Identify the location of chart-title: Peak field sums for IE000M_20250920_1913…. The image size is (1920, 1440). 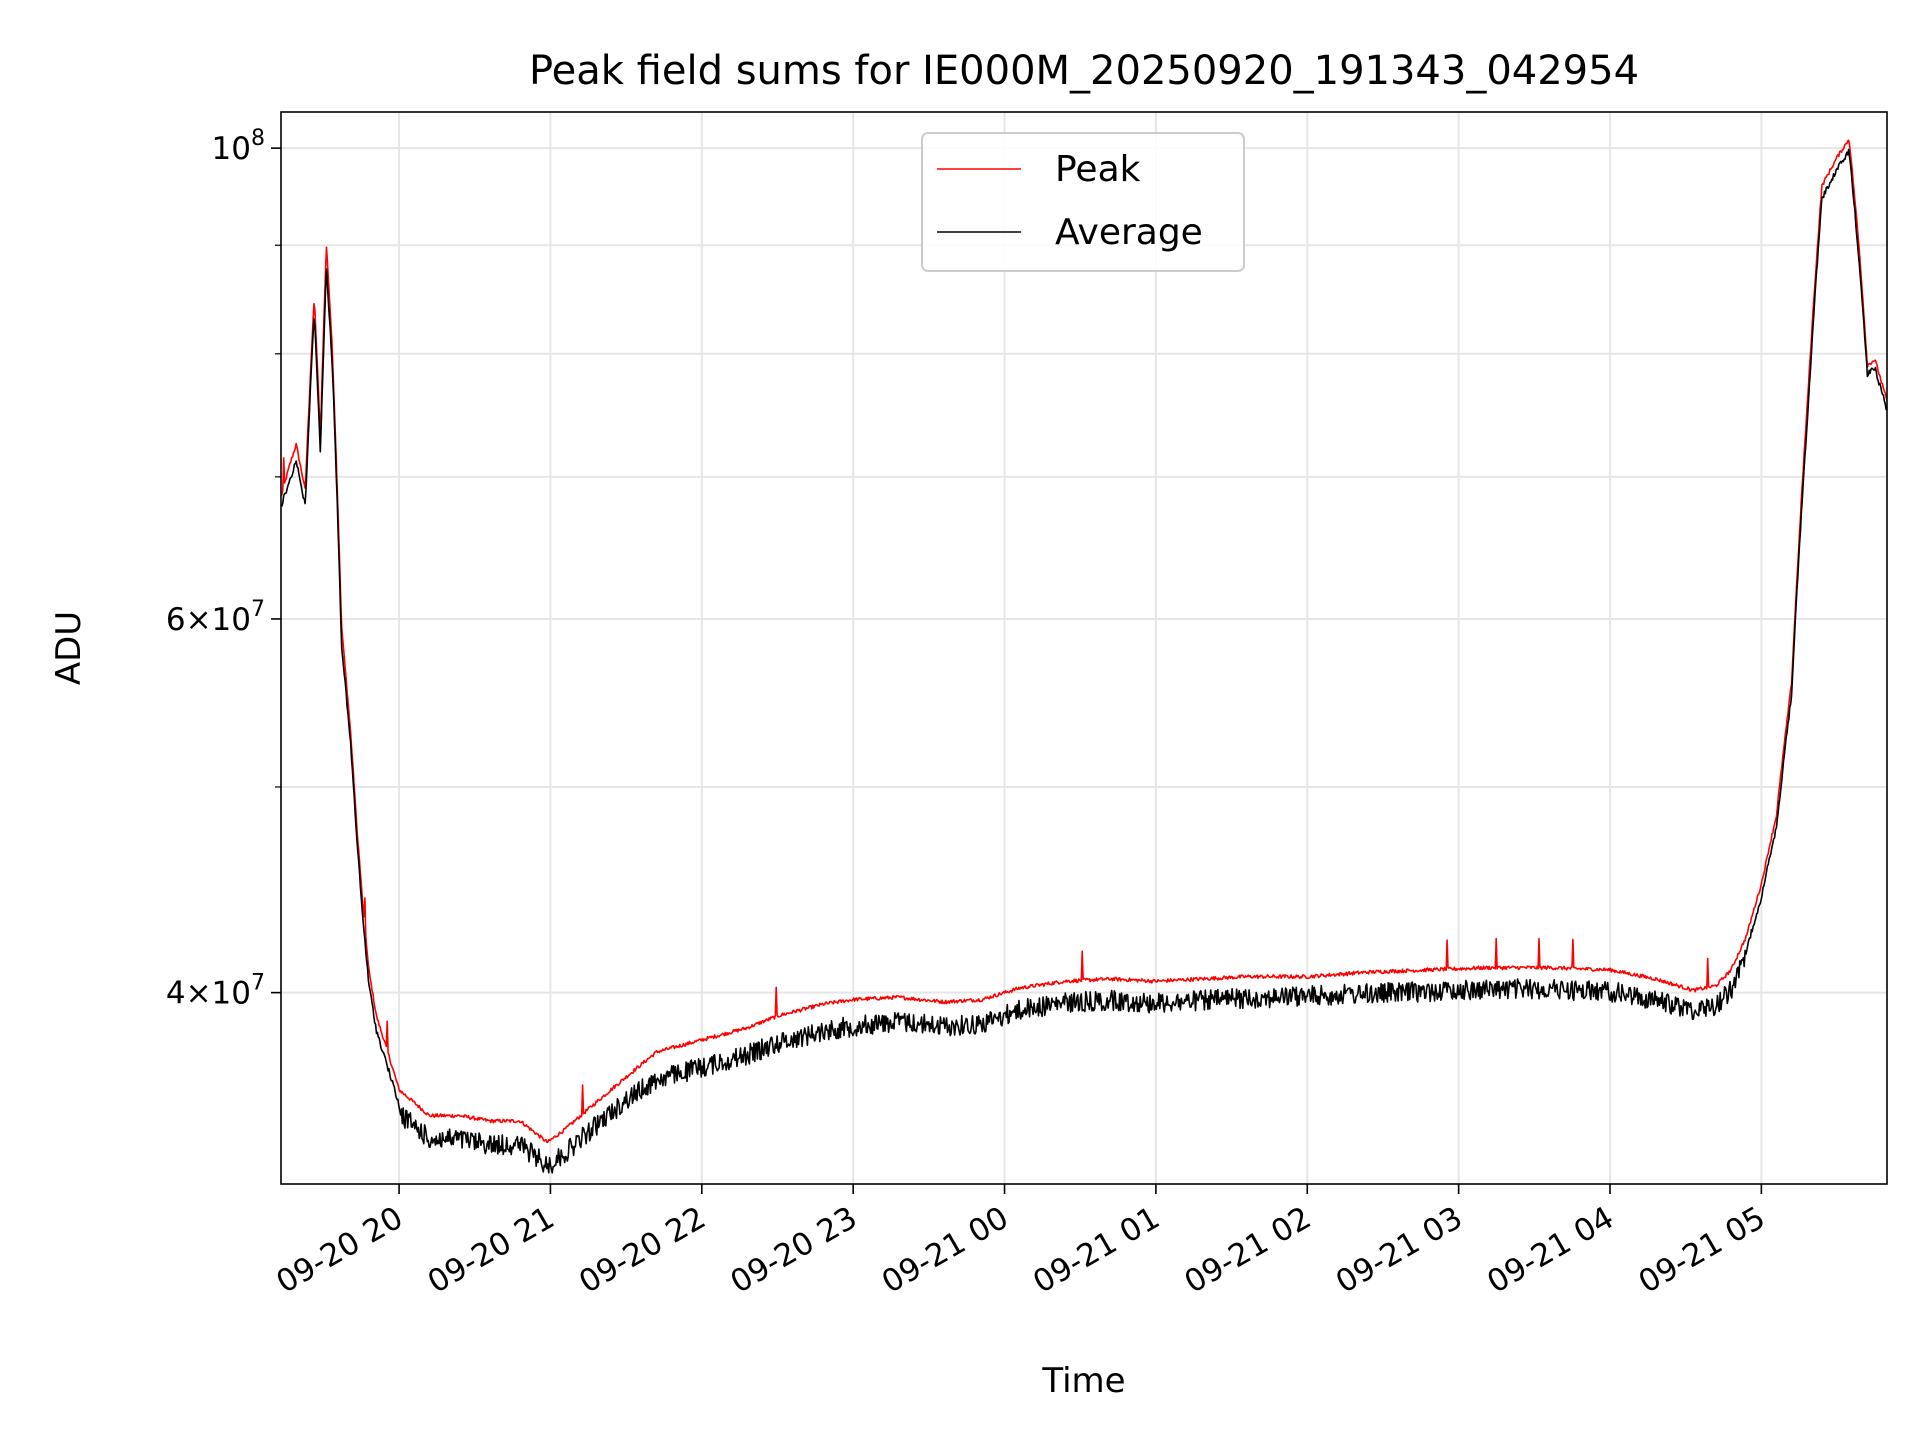
(1084, 71).